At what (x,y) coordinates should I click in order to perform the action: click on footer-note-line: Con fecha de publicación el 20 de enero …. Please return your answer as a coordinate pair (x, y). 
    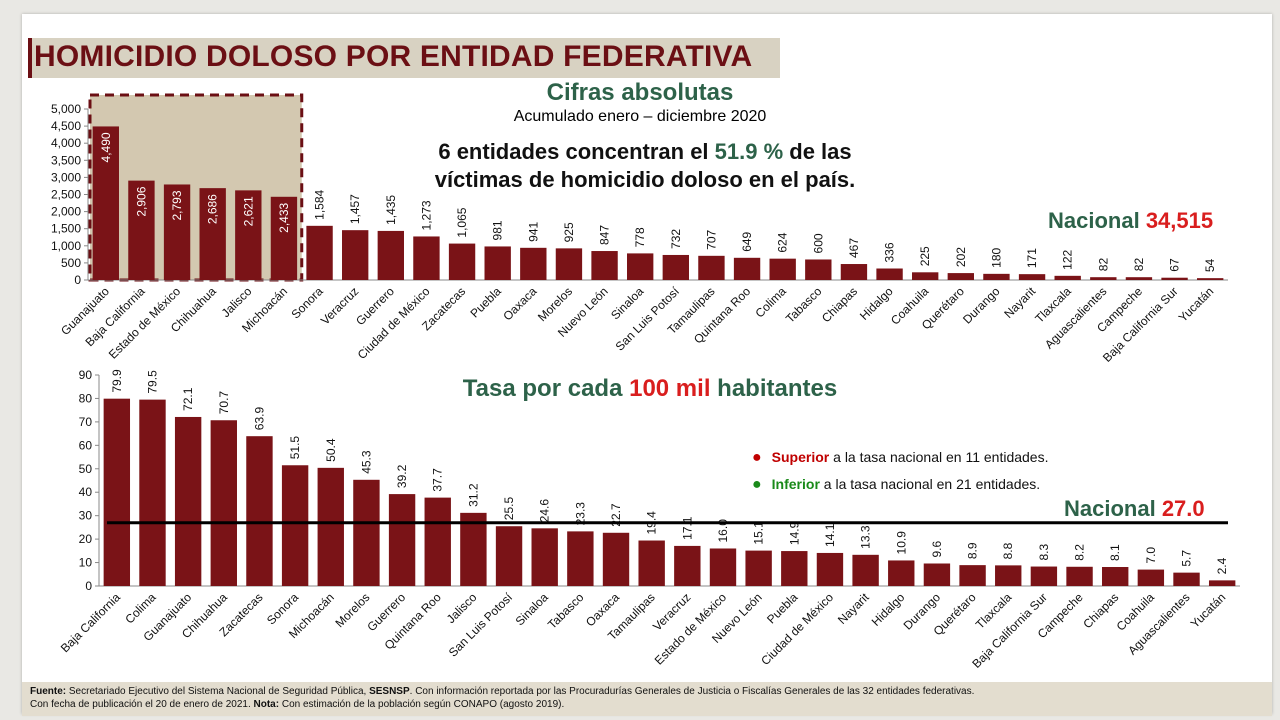
    Looking at the image, I should click on (297, 704).